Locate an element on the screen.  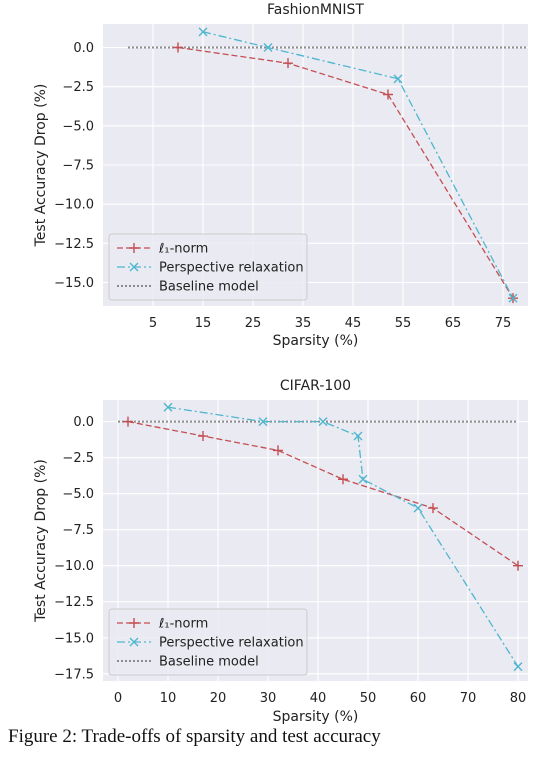
x-tick-label: 0 is located at coordinates (118, 698).